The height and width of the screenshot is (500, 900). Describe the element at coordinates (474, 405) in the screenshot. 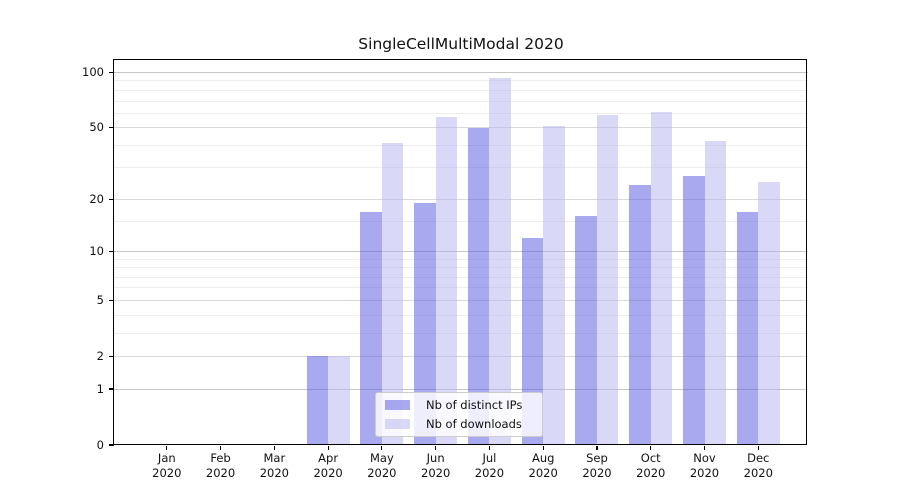

I see `legend-label: Nb of distinct IPs` at that location.